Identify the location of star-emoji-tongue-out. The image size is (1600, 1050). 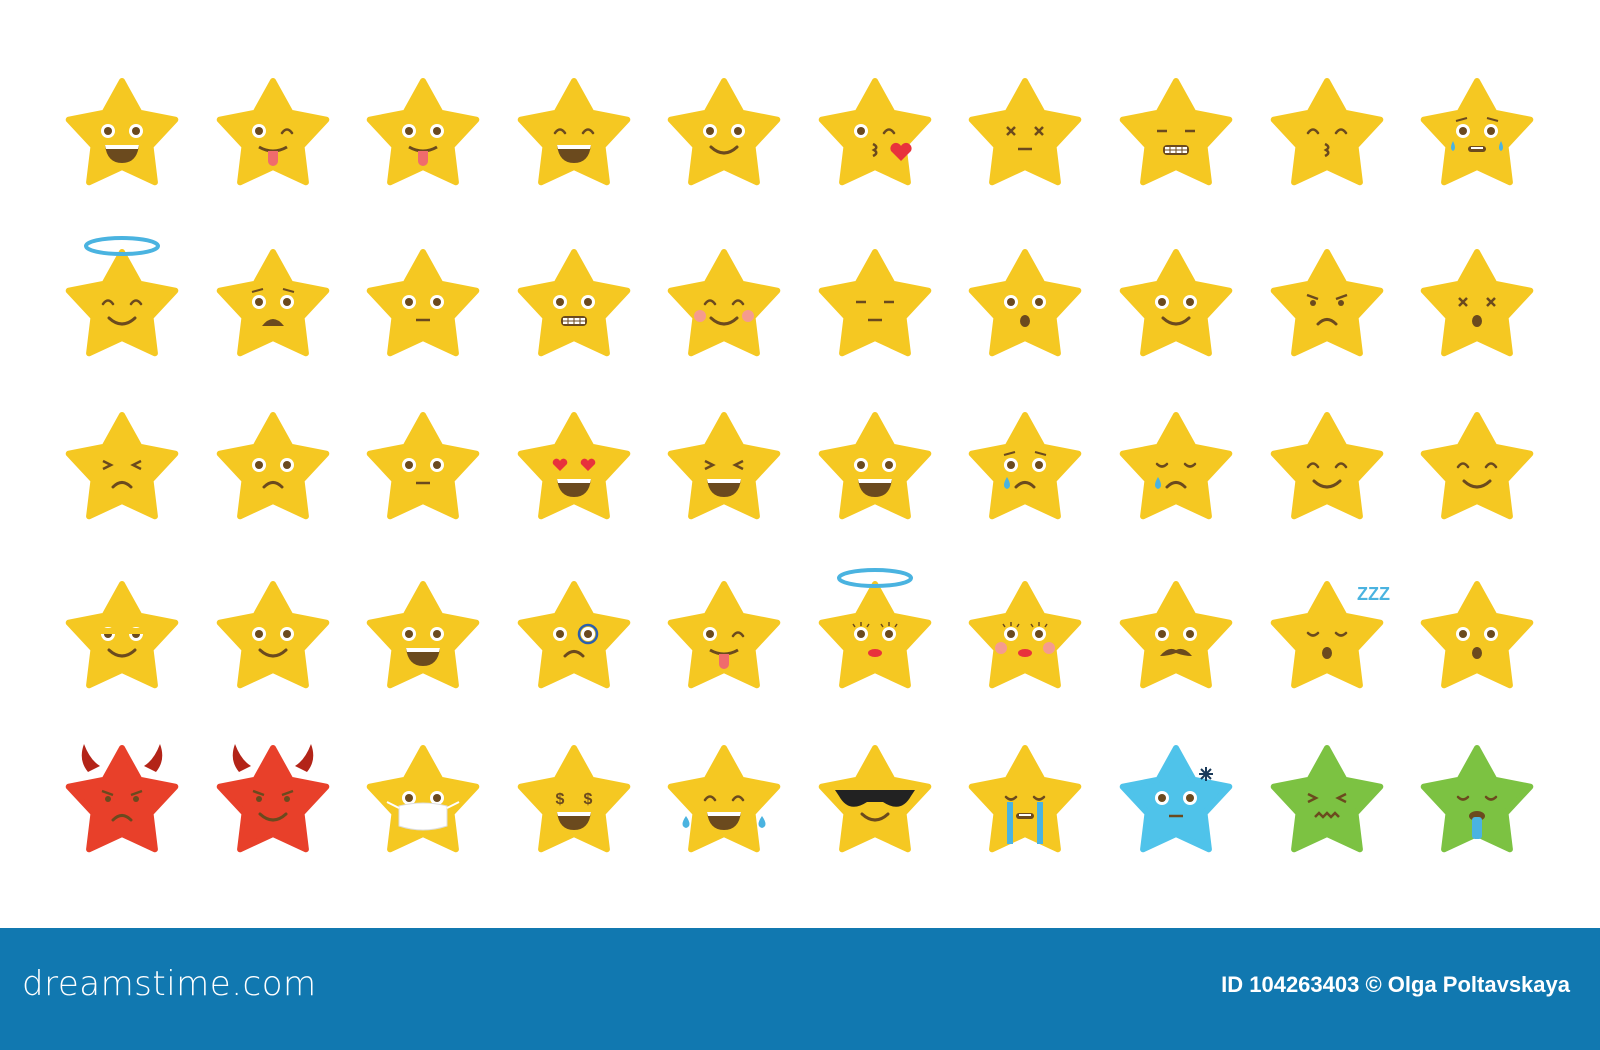
(423, 132).